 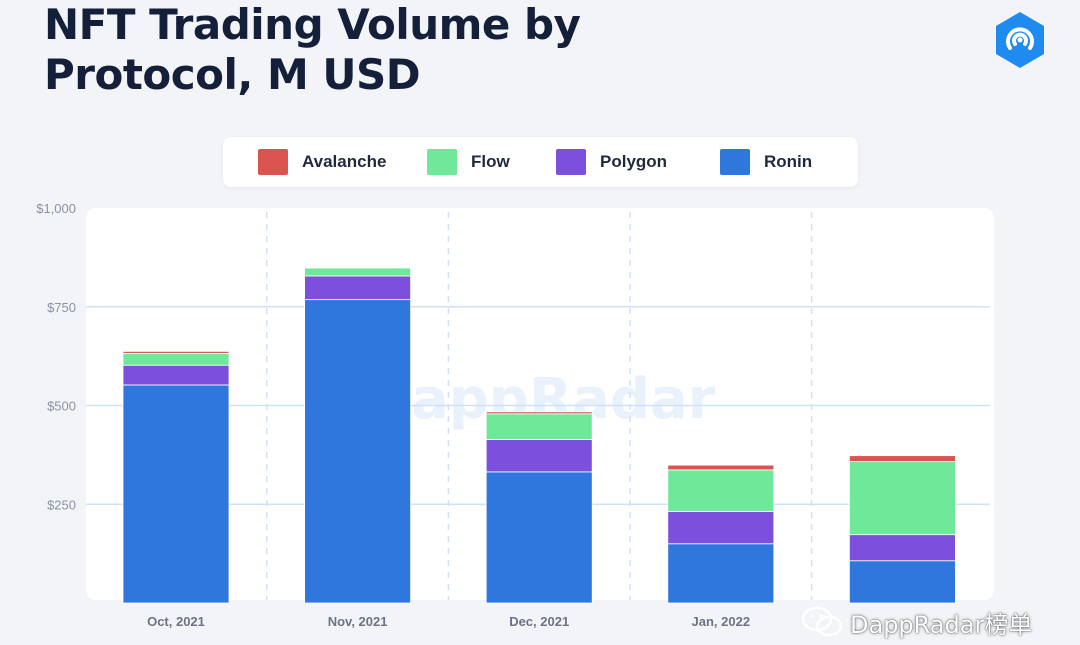 I want to click on x-tick-label: Nov, 2021, so click(x=358, y=621).